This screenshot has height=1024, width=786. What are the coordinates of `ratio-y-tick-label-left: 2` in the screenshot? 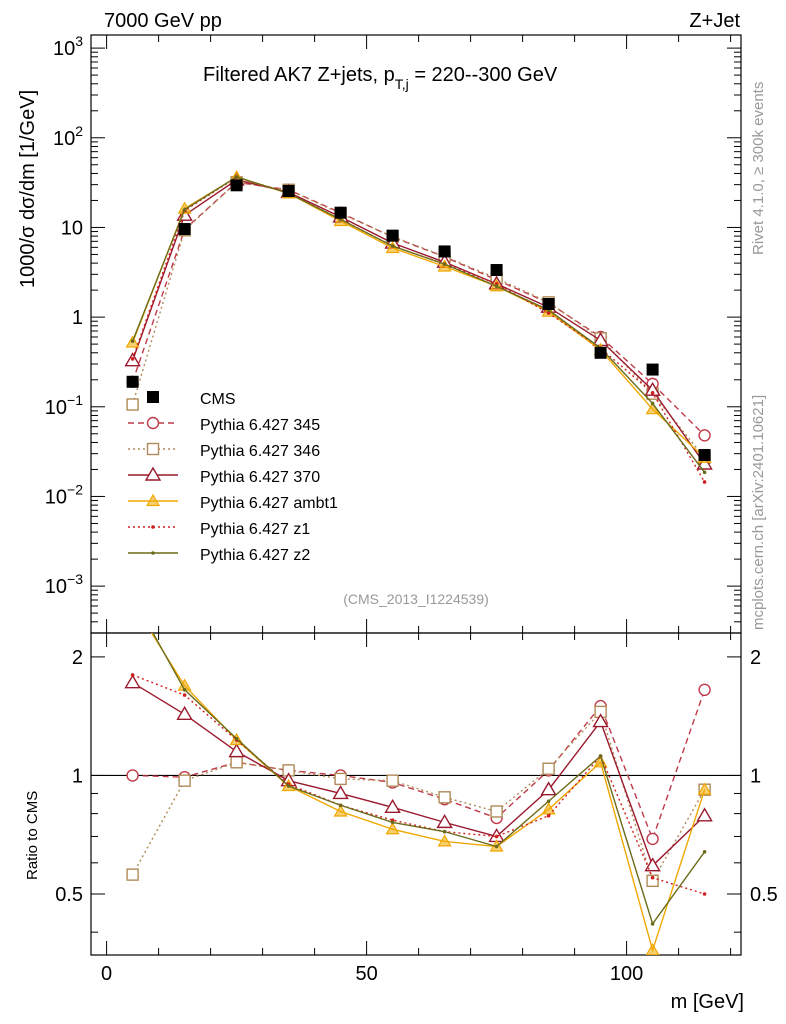 It's located at (77, 658).